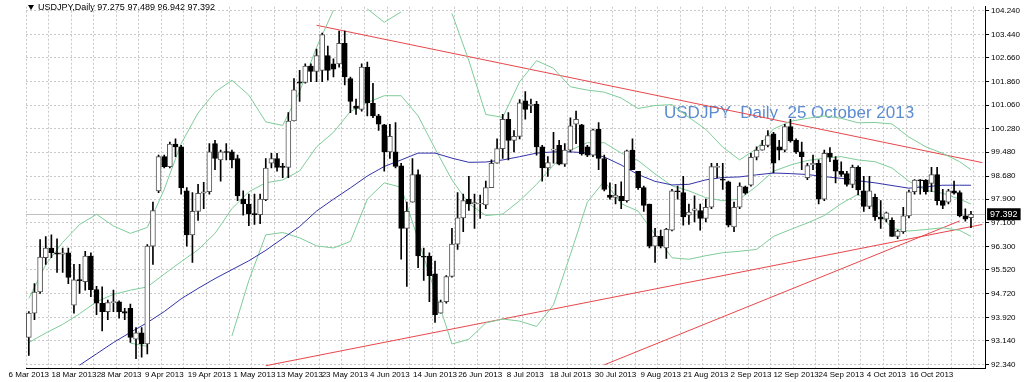 Image resolution: width=1024 pixels, height=382 pixels. Describe the element at coordinates (570, 375) in the screenshot. I see `x-tick-label: 18 Jul 2013` at that location.